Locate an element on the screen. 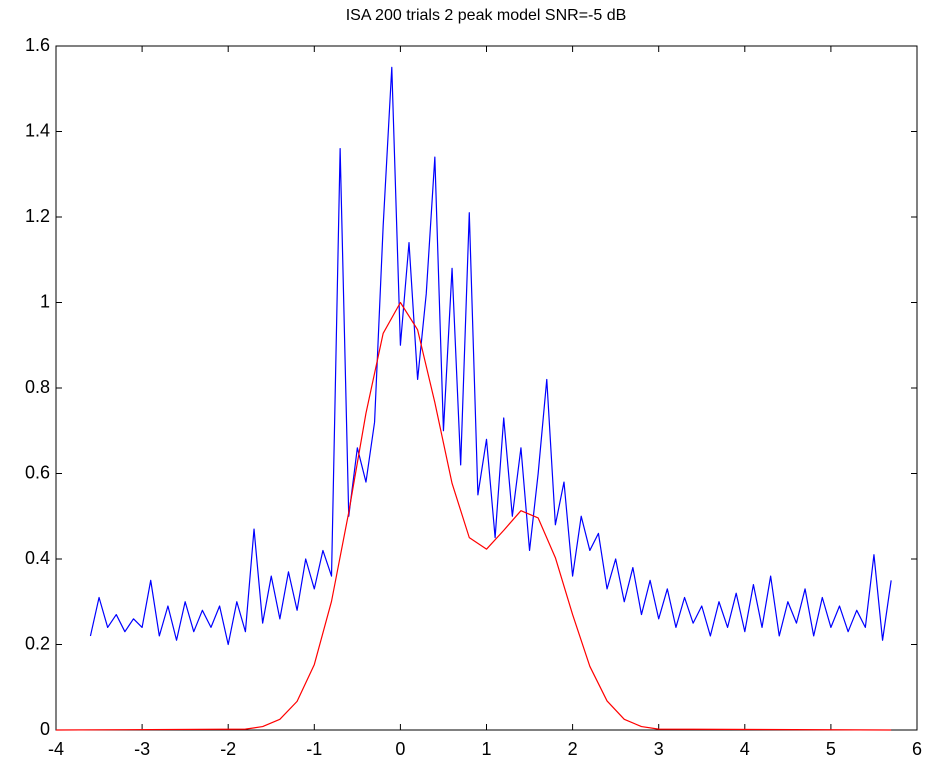 This screenshot has height=771, width=932. y-tick-label: 0.8 is located at coordinates (37, 387).